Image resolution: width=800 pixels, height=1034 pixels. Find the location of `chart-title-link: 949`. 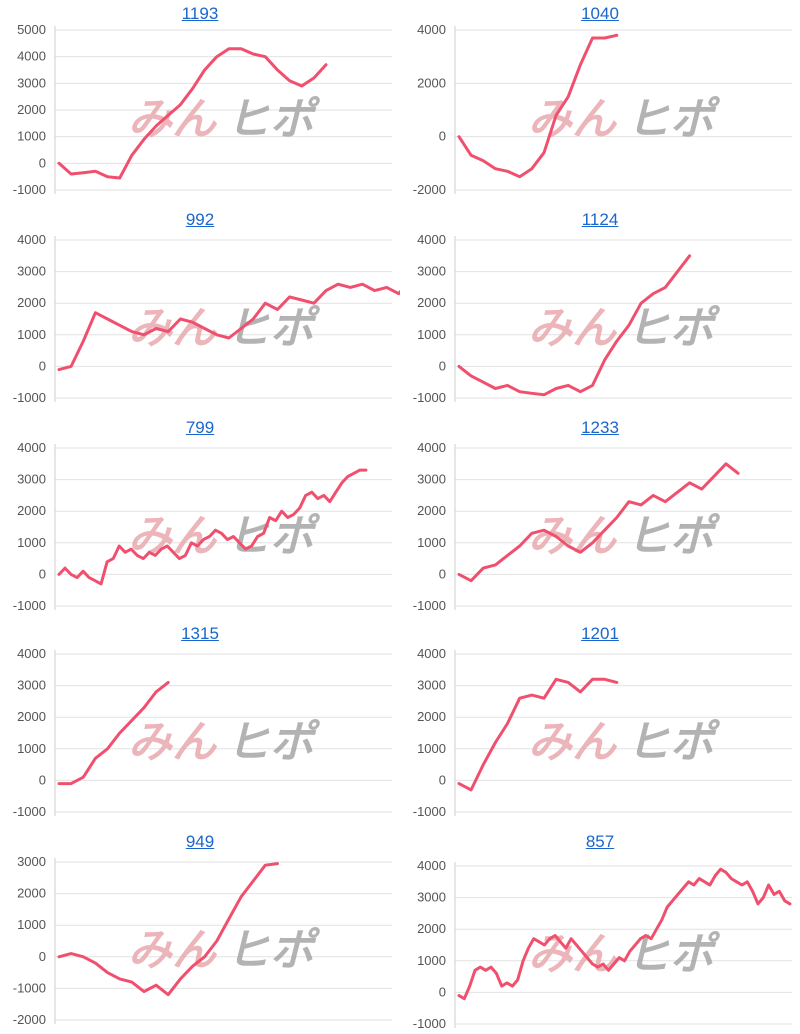

chart-title-link: 949 is located at coordinates (200, 841).